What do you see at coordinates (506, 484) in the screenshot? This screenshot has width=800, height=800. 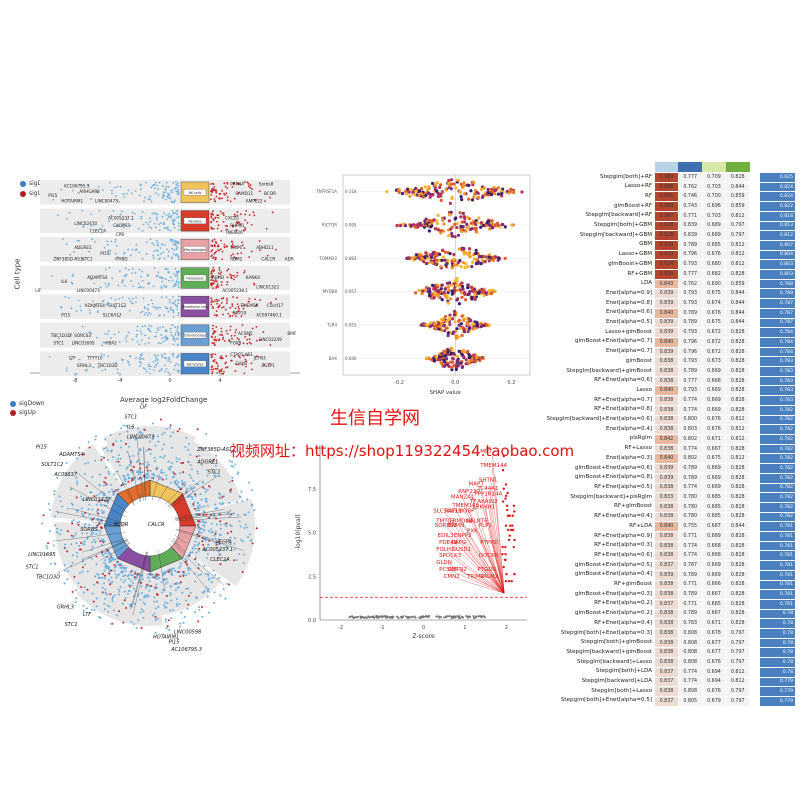 I see `volcano-sig-point` at bounding box center [506, 484].